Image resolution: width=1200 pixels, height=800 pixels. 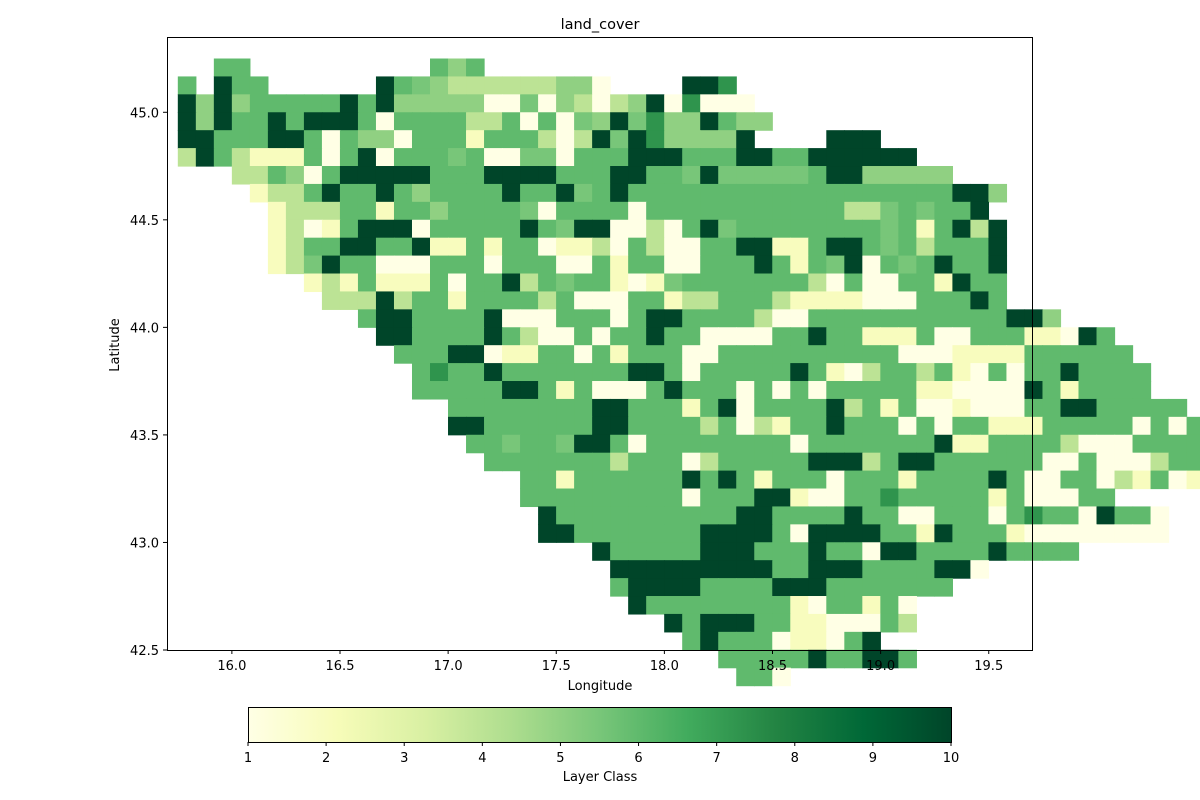 I want to click on x-tick-label: 17.0, so click(x=448, y=666).